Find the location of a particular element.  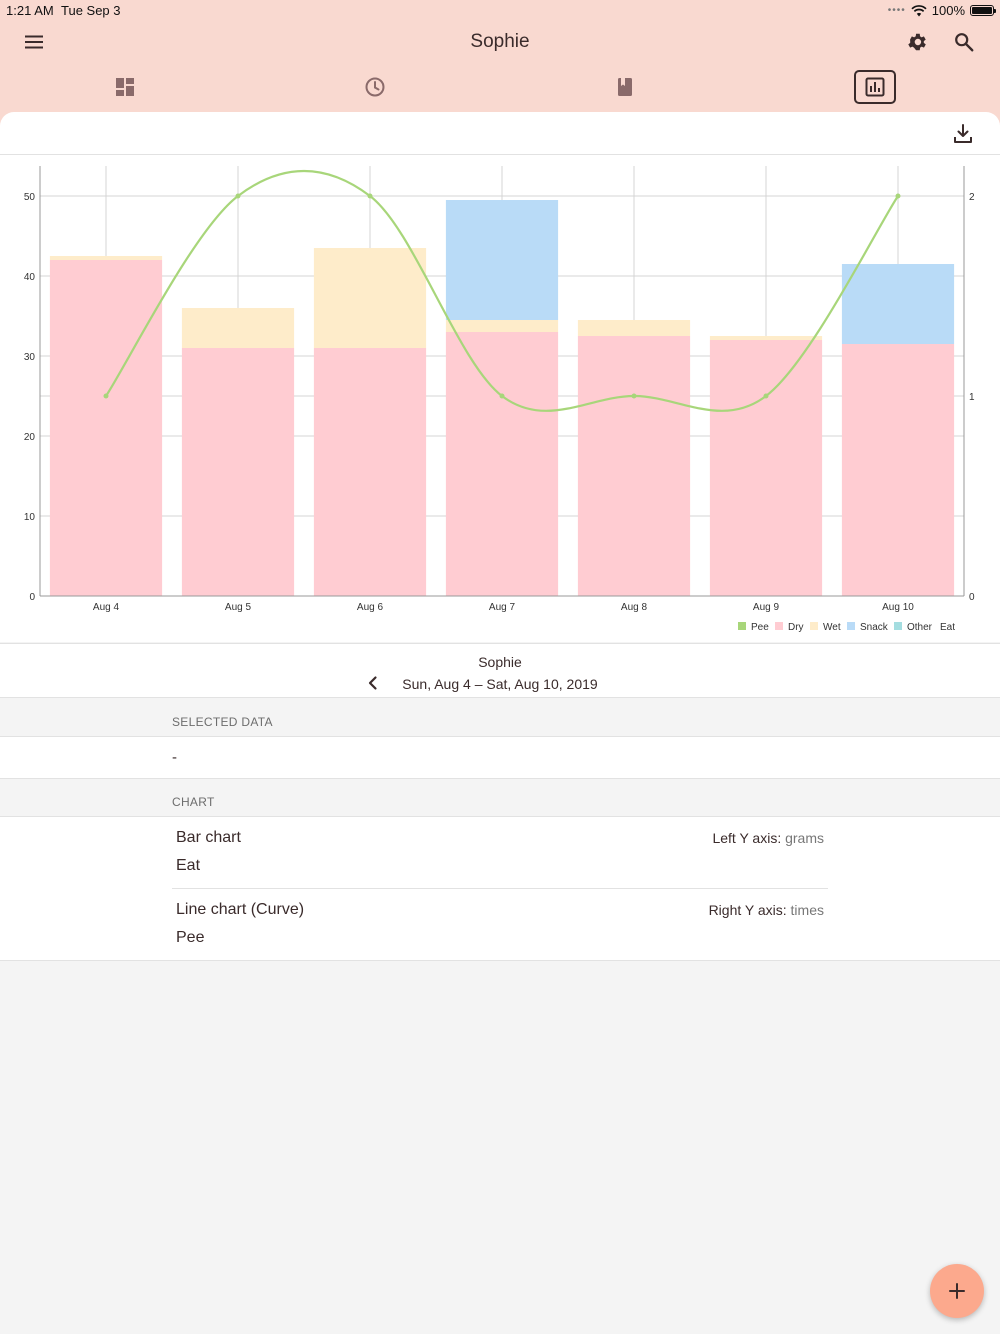

battery-percent: 100% is located at coordinates (948, 10).